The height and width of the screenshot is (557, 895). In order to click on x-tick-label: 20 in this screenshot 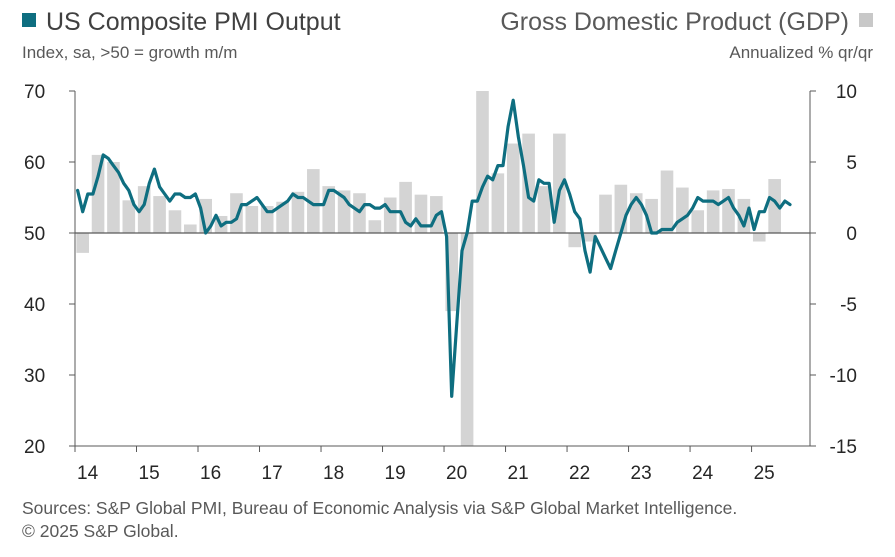, I will do `click(456, 473)`.